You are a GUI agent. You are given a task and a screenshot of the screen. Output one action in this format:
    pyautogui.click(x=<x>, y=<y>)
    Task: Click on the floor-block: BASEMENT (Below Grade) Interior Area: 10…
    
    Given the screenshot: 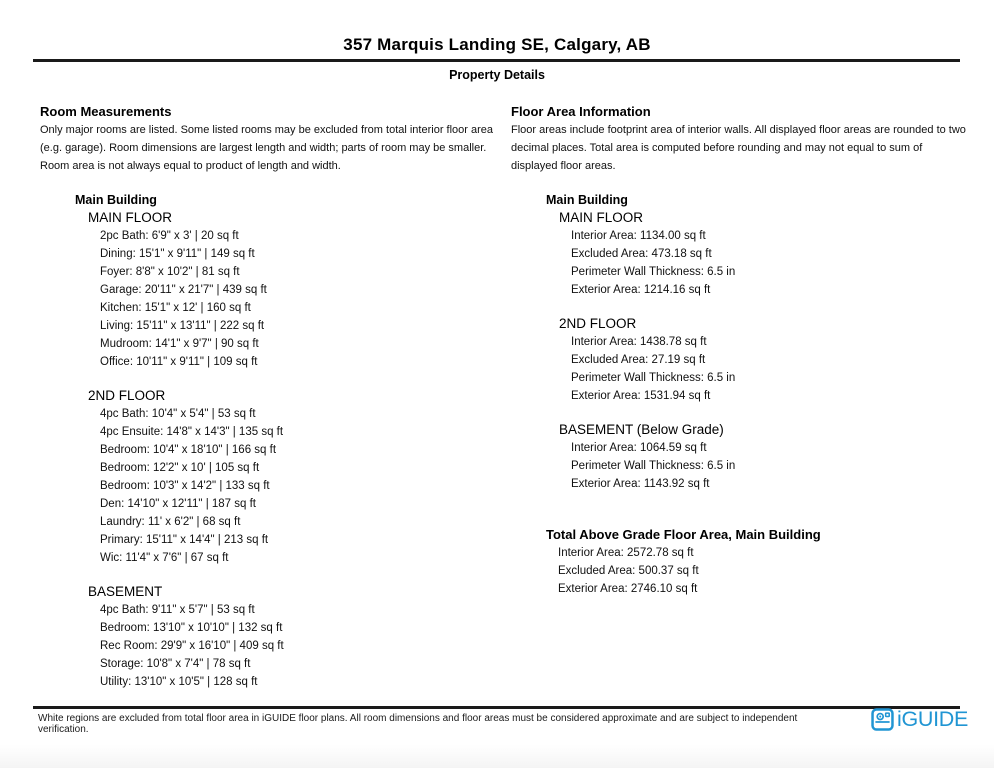 What is the action you would take?
    pyautogui.click(x=765, y=457)
    